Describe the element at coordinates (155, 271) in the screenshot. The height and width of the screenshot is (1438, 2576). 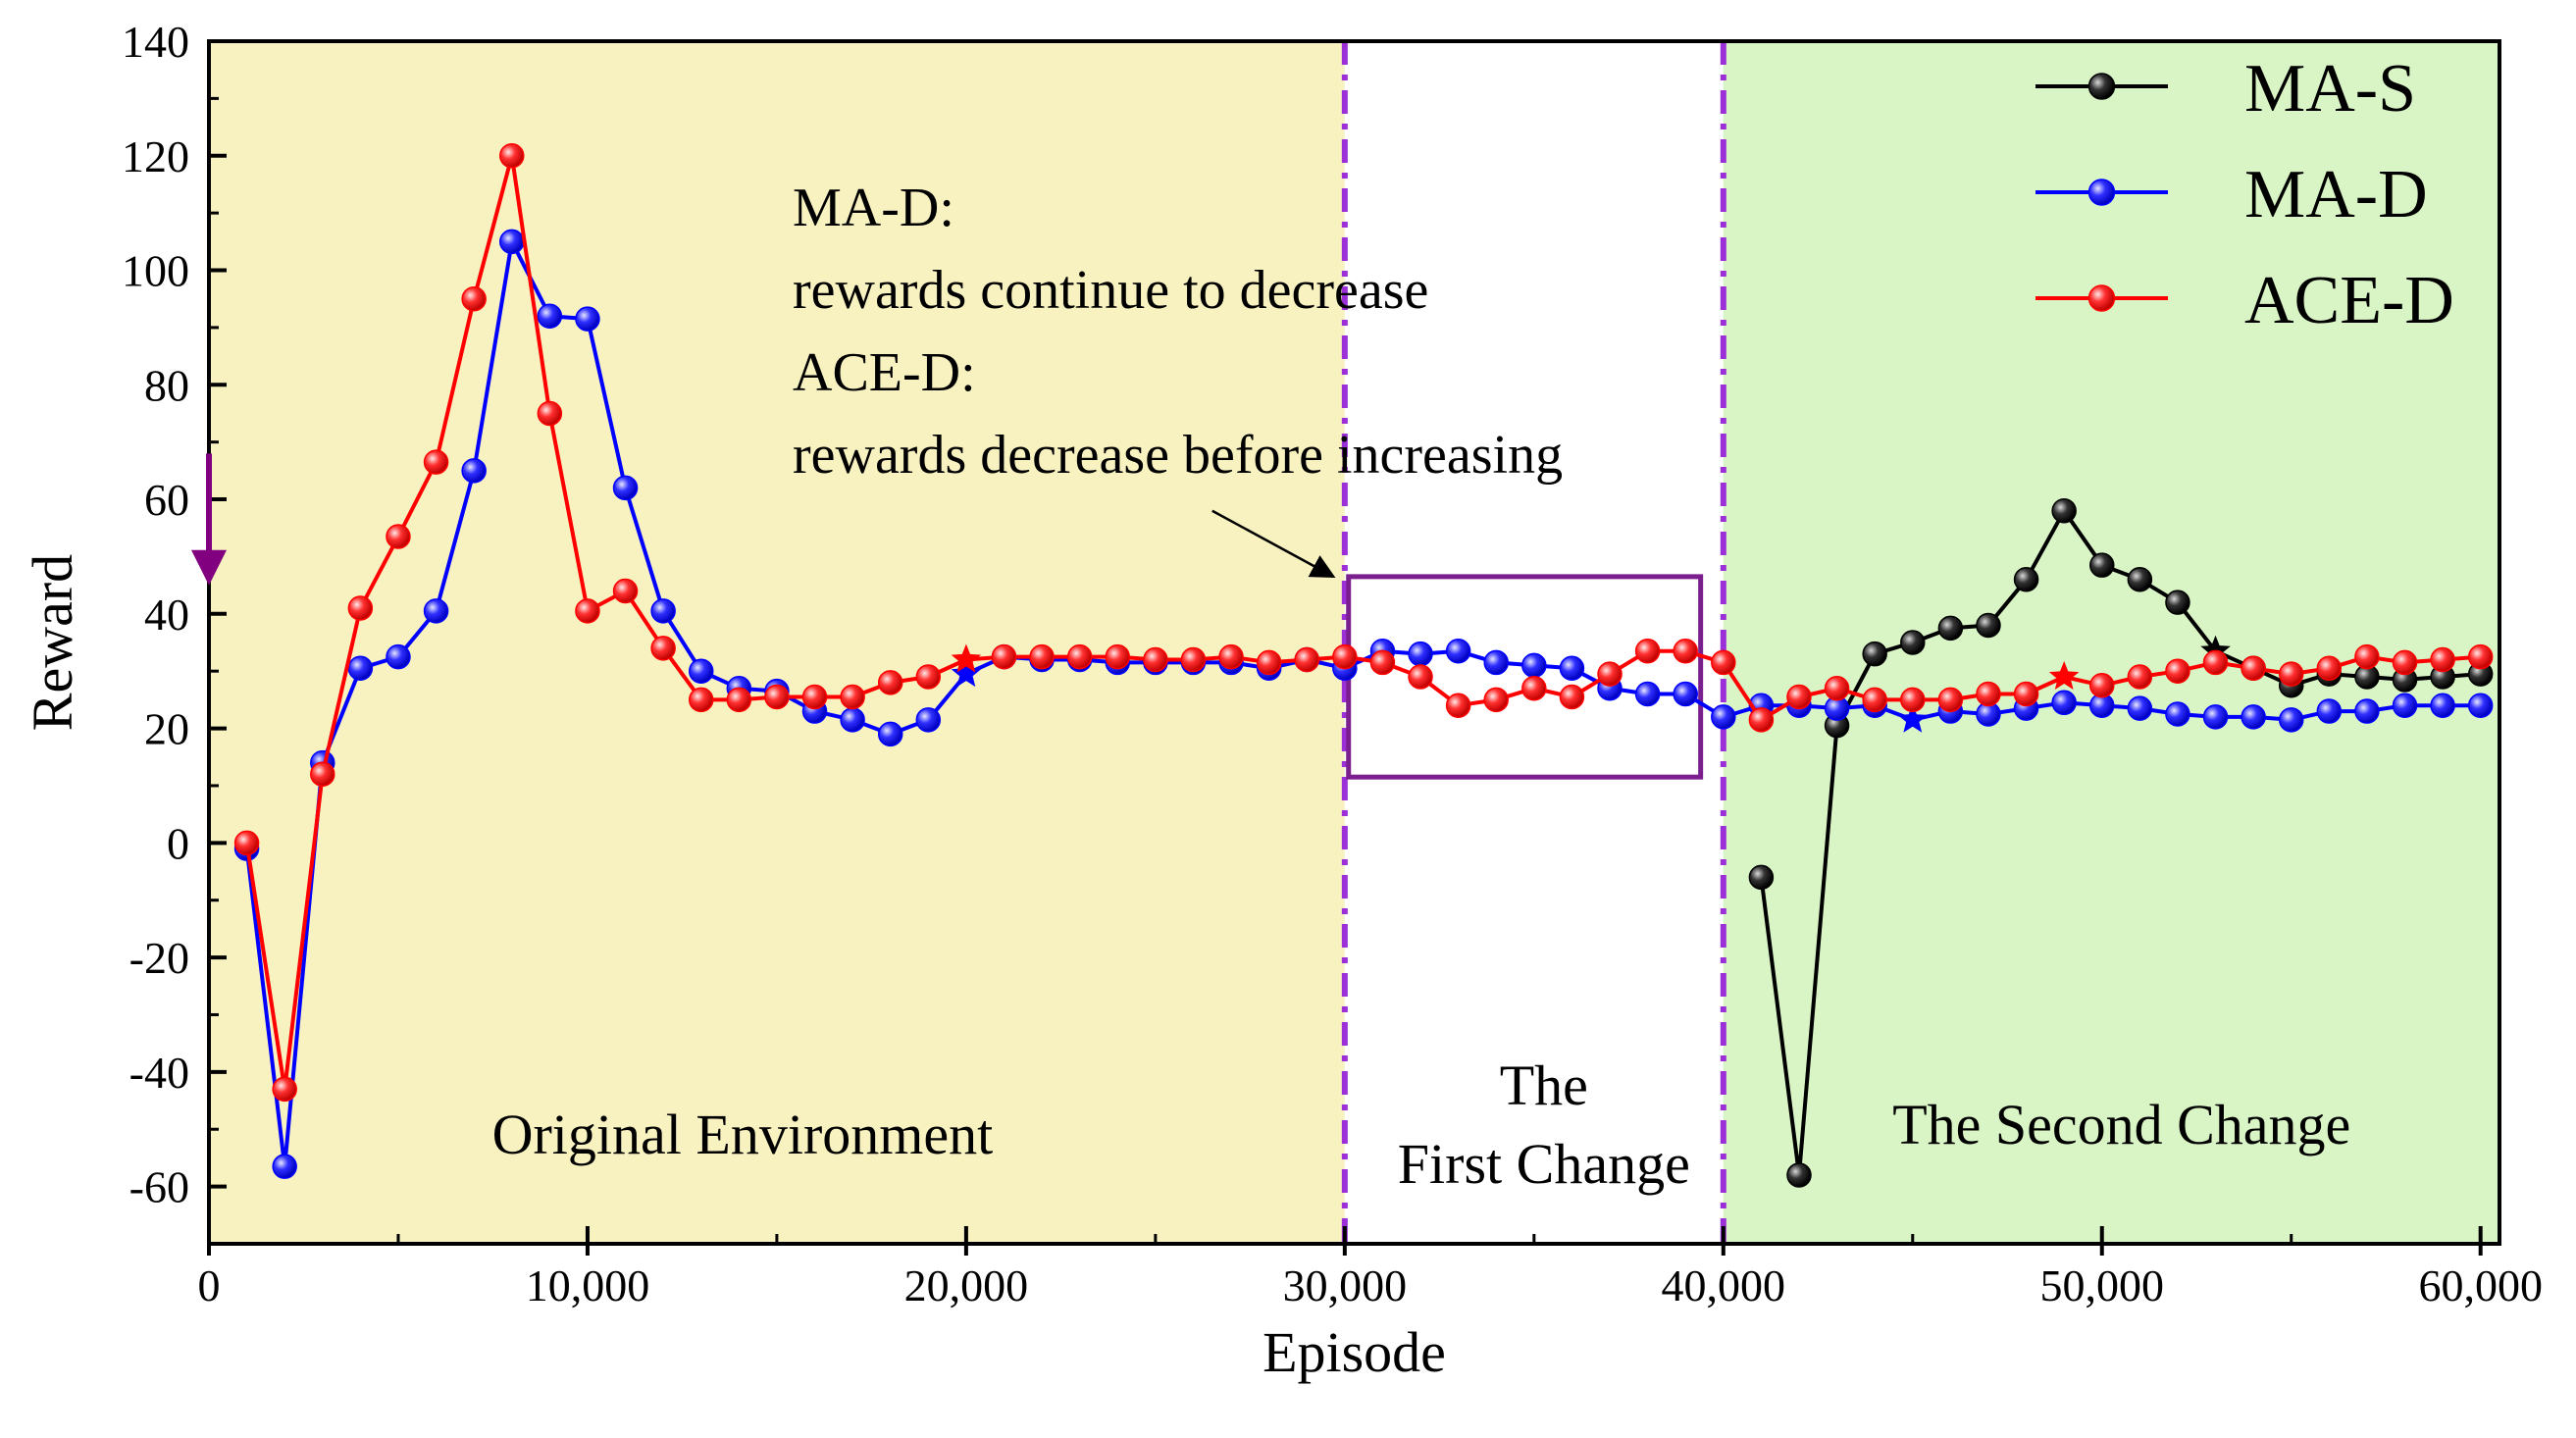
I see `y-tick-label: 100` at that location.